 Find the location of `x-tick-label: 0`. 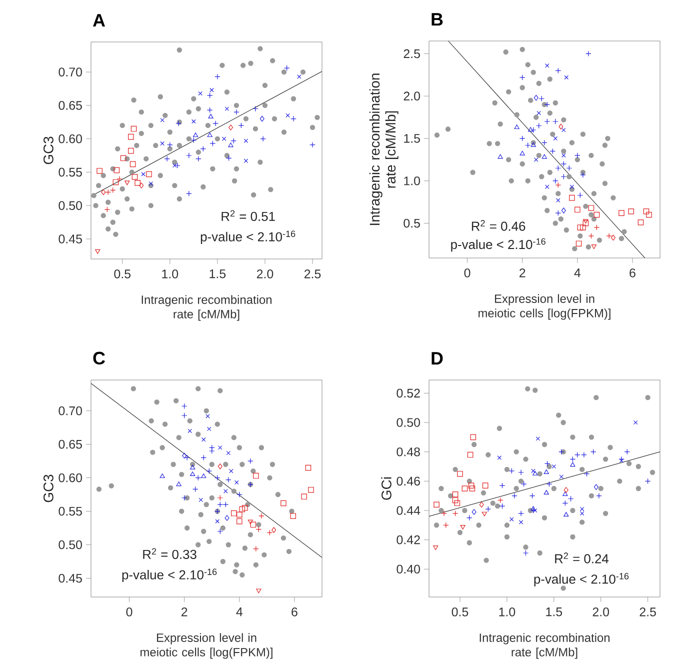

x-tick-label: 0 is located at coordinates (129, 612).